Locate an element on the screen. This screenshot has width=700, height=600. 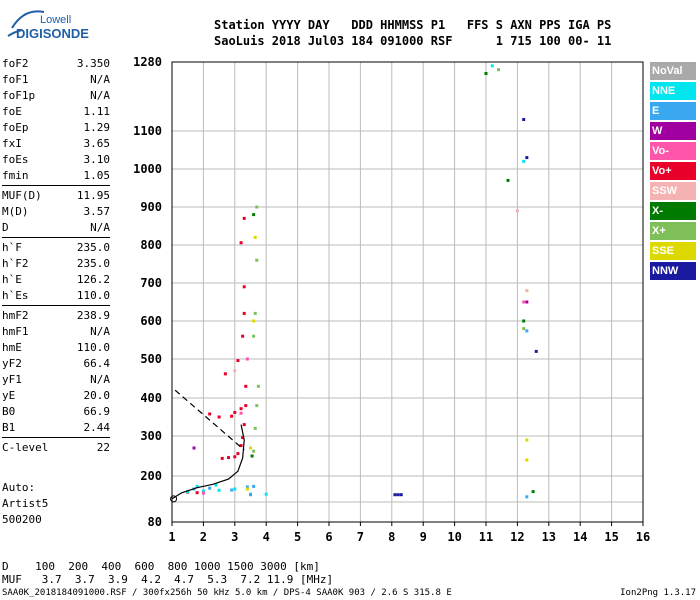
param-key: D is located at coordinates (5, 227).